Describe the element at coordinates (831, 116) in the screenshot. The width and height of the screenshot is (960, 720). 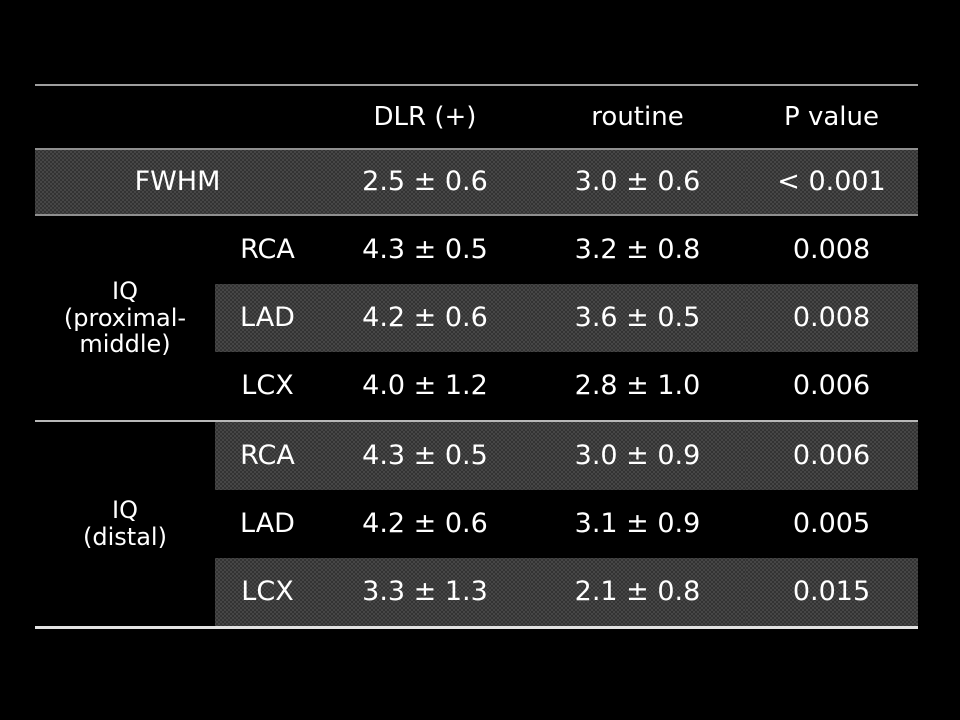
I see `header-col-pvalue: P value` at that location.